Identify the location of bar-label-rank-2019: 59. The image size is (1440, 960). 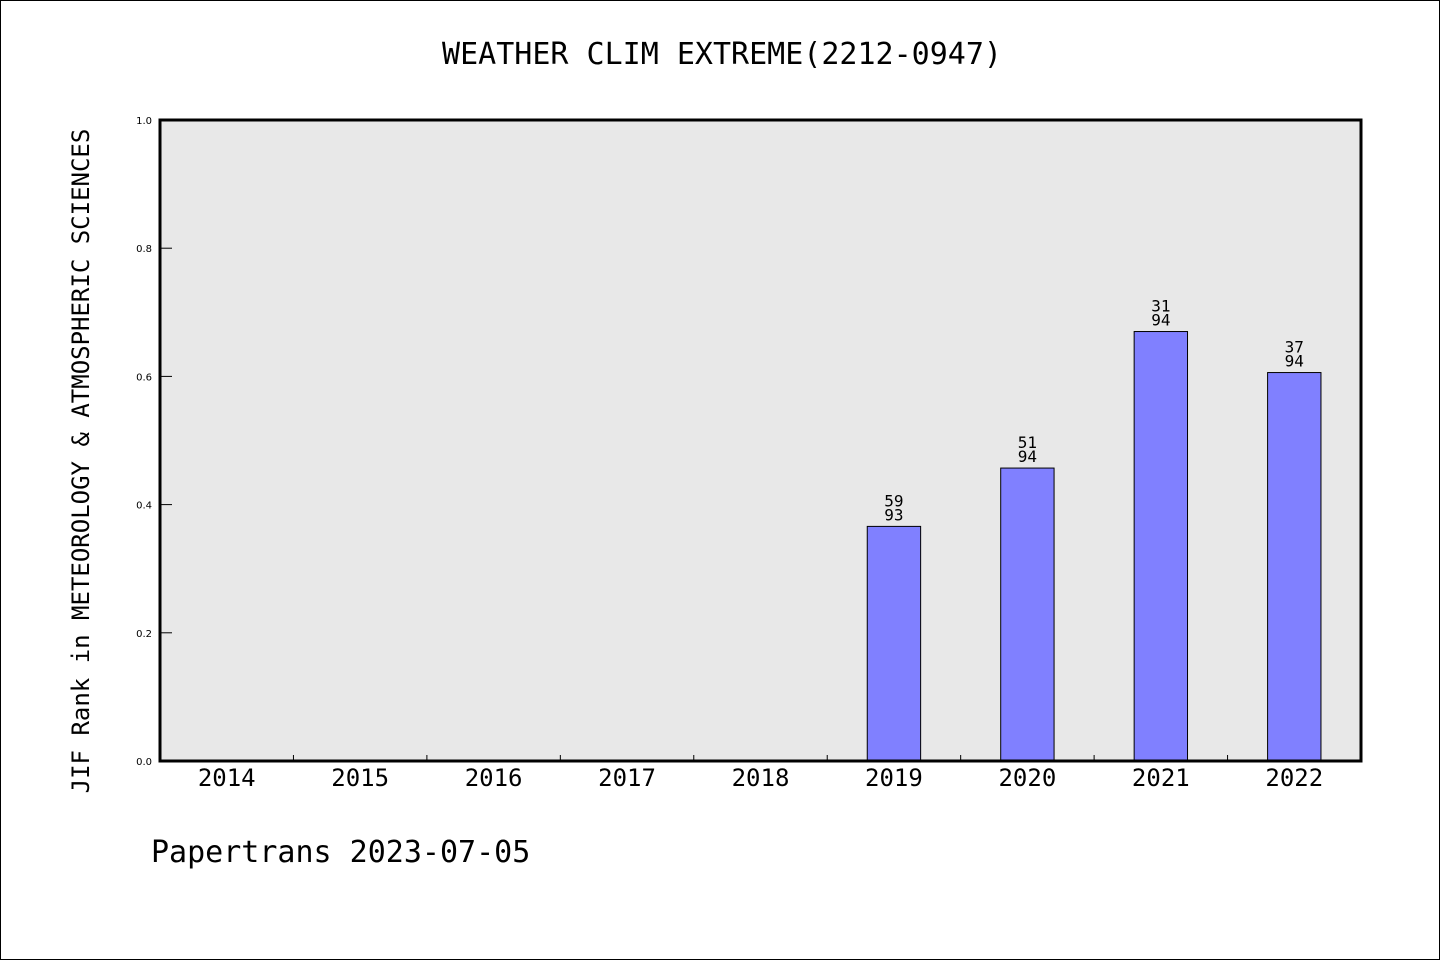
(893, 500).